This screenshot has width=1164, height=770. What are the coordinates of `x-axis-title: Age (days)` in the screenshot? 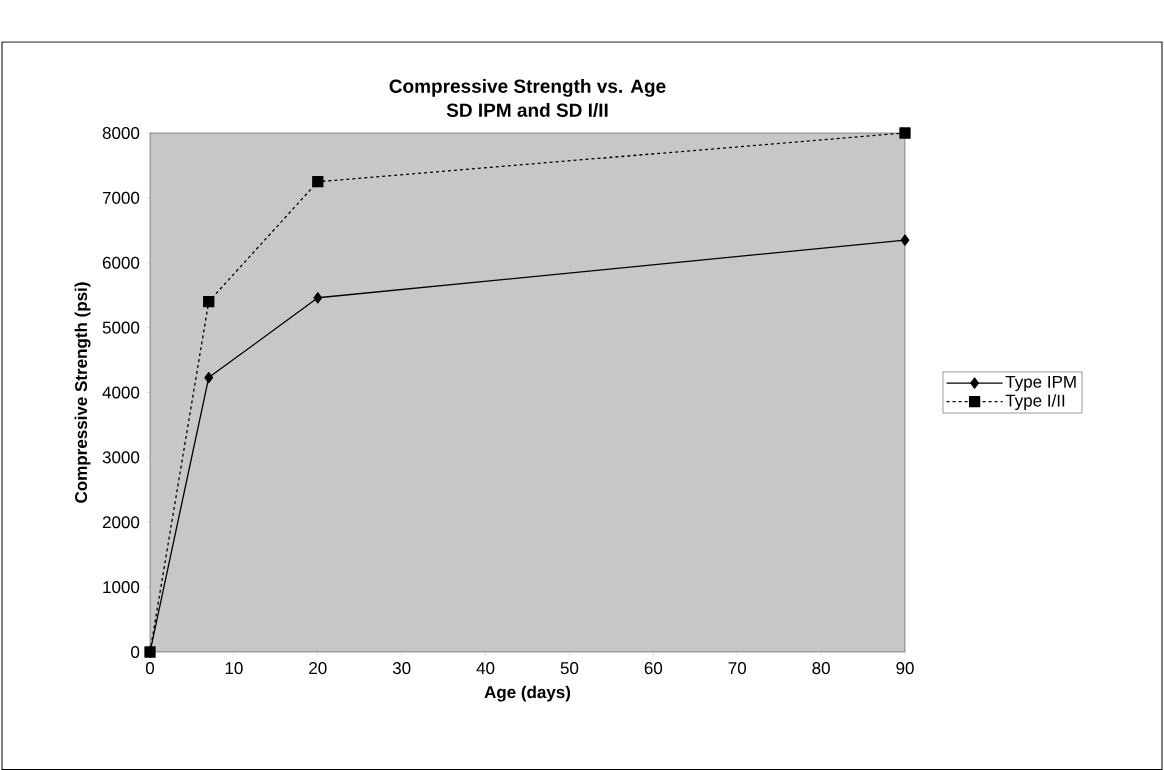 It's located at (527, 693).